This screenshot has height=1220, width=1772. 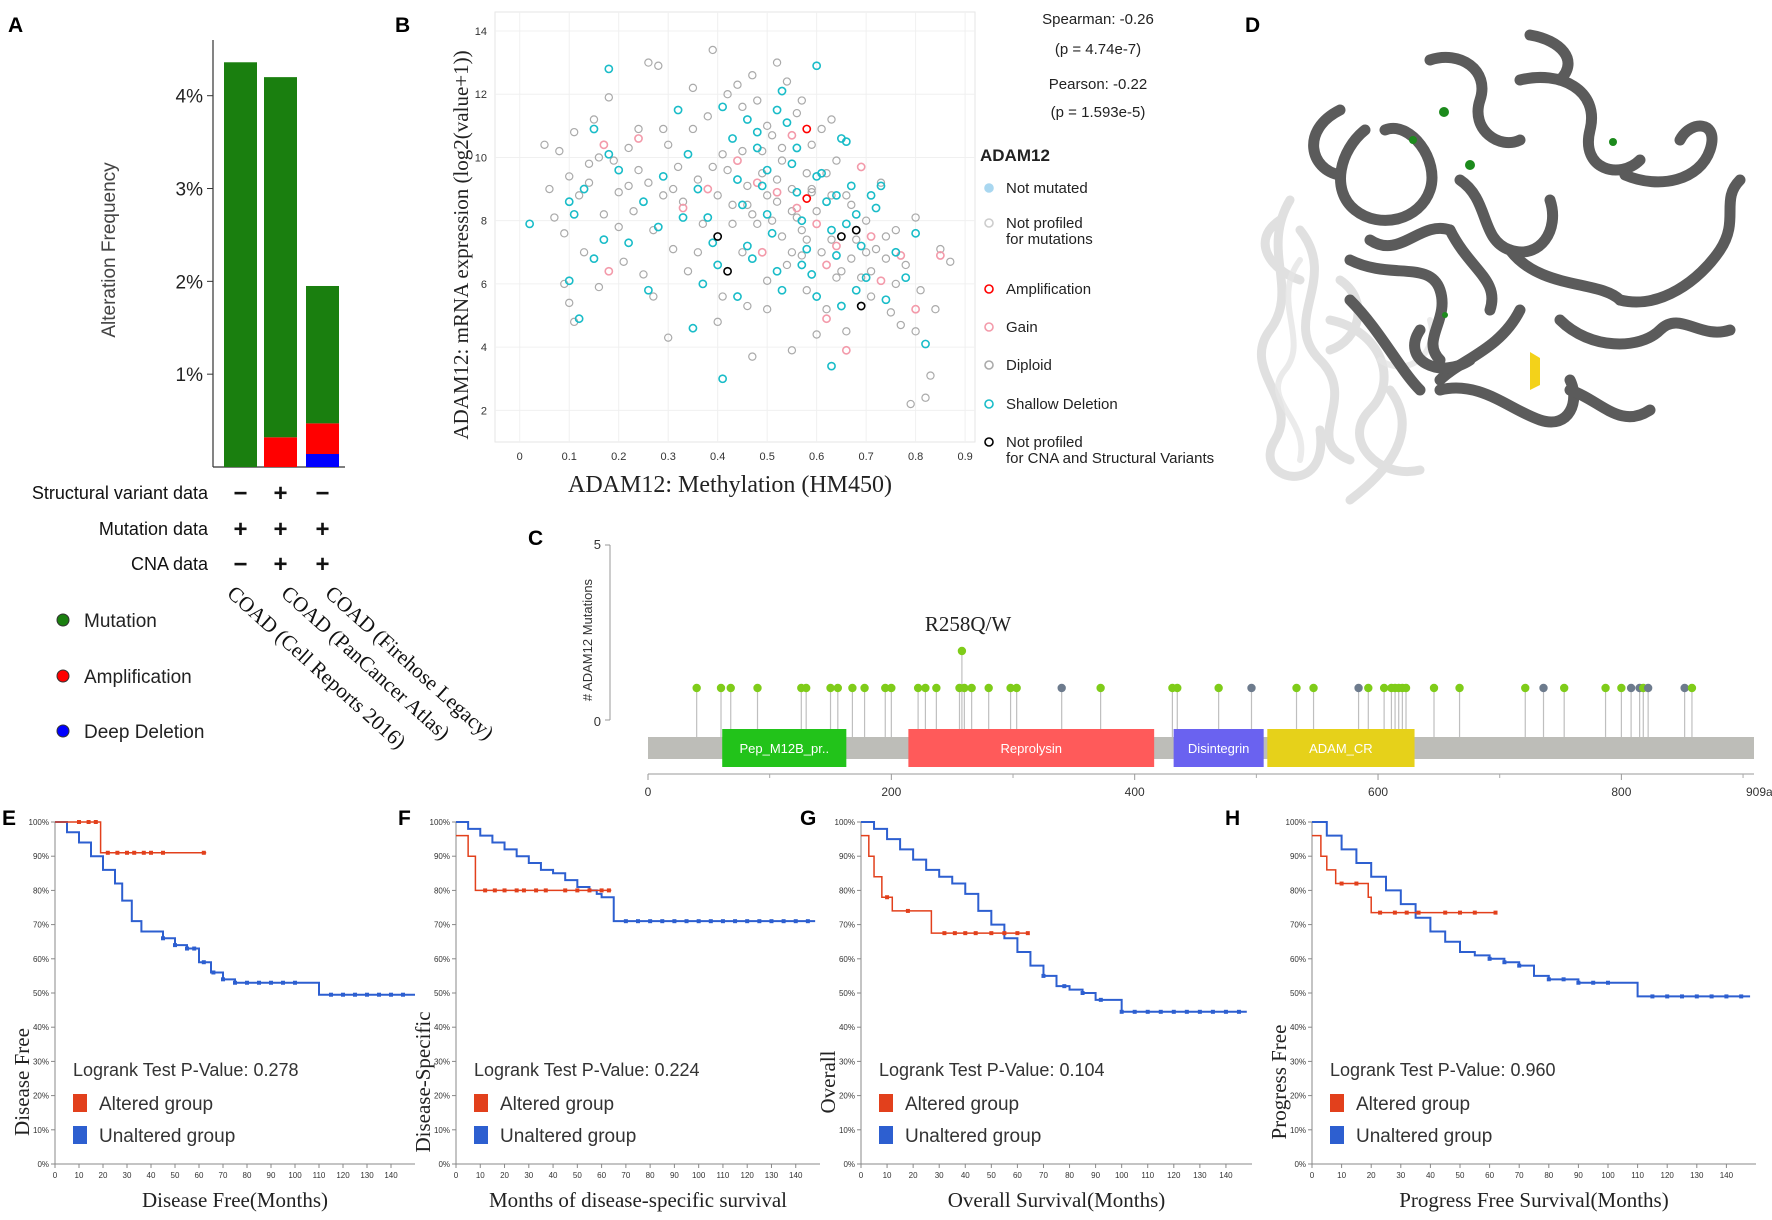 What do you see at coordinates (861, 1175) in the screenshot?
I see `km-x-tick-label: 0` at bounding box center [861, 1175].